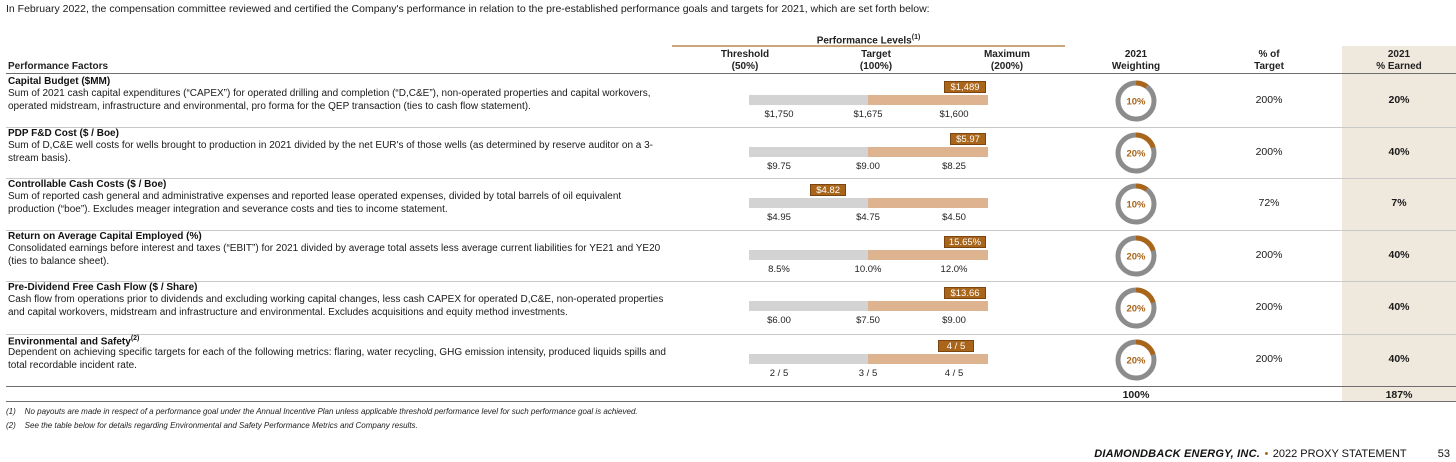 Image resolution: width=1456 pixels, height=462 pixels. Describe the element at coordinates (868, 373) in the screenshot. I see `target-value: 3 / 5` at that location.